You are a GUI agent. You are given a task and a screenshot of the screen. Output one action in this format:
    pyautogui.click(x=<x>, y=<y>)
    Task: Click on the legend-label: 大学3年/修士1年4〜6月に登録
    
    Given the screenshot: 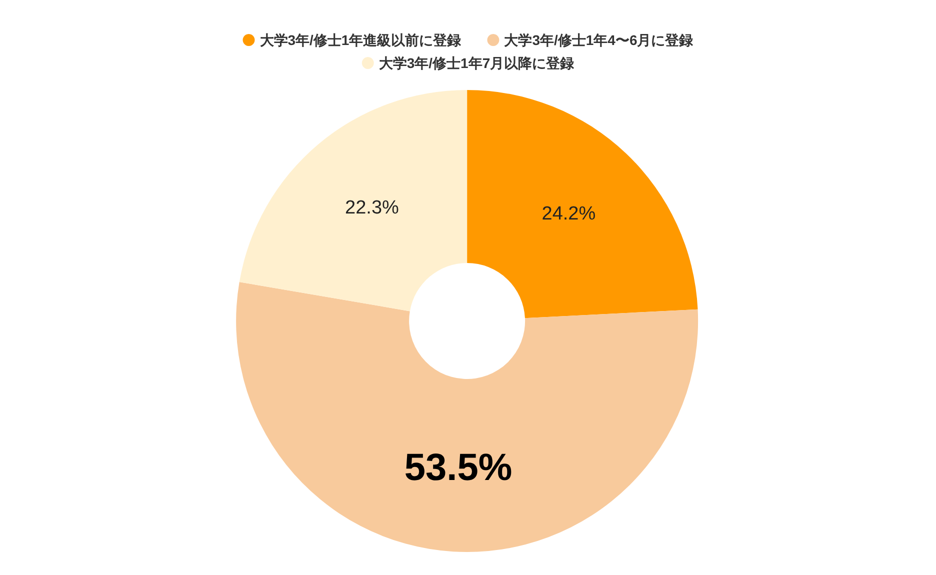 What is the action you would take?
    pyautogui.click(x=599, y=40)
    